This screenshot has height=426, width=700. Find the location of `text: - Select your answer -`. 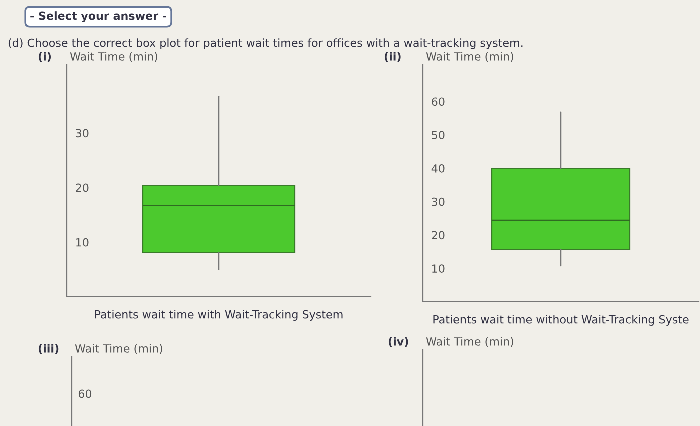

text: - Select your answer - is located at coordinates (98, 17).